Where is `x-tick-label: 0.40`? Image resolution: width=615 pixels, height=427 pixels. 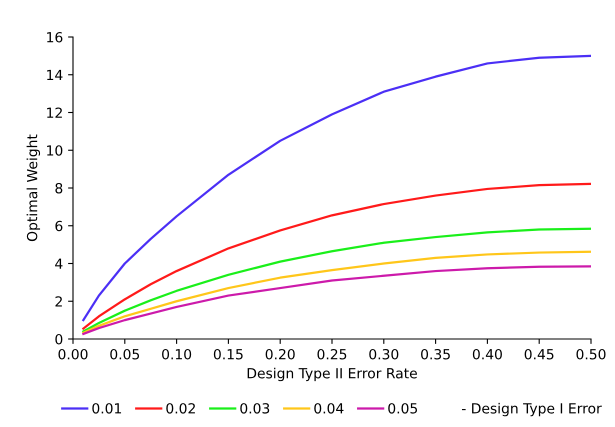 x-tick-label: 0.40 is located at coordinates (487, 354).